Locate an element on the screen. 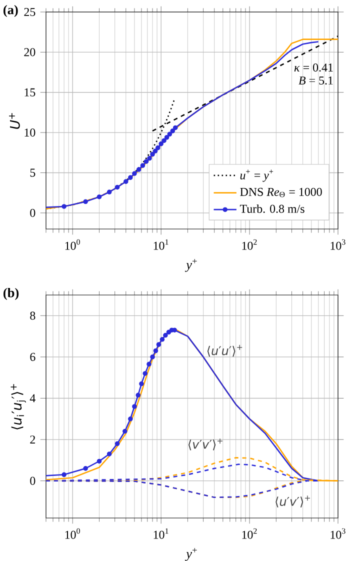  y-tick-label: 25 is located at coordinates (30, 12).